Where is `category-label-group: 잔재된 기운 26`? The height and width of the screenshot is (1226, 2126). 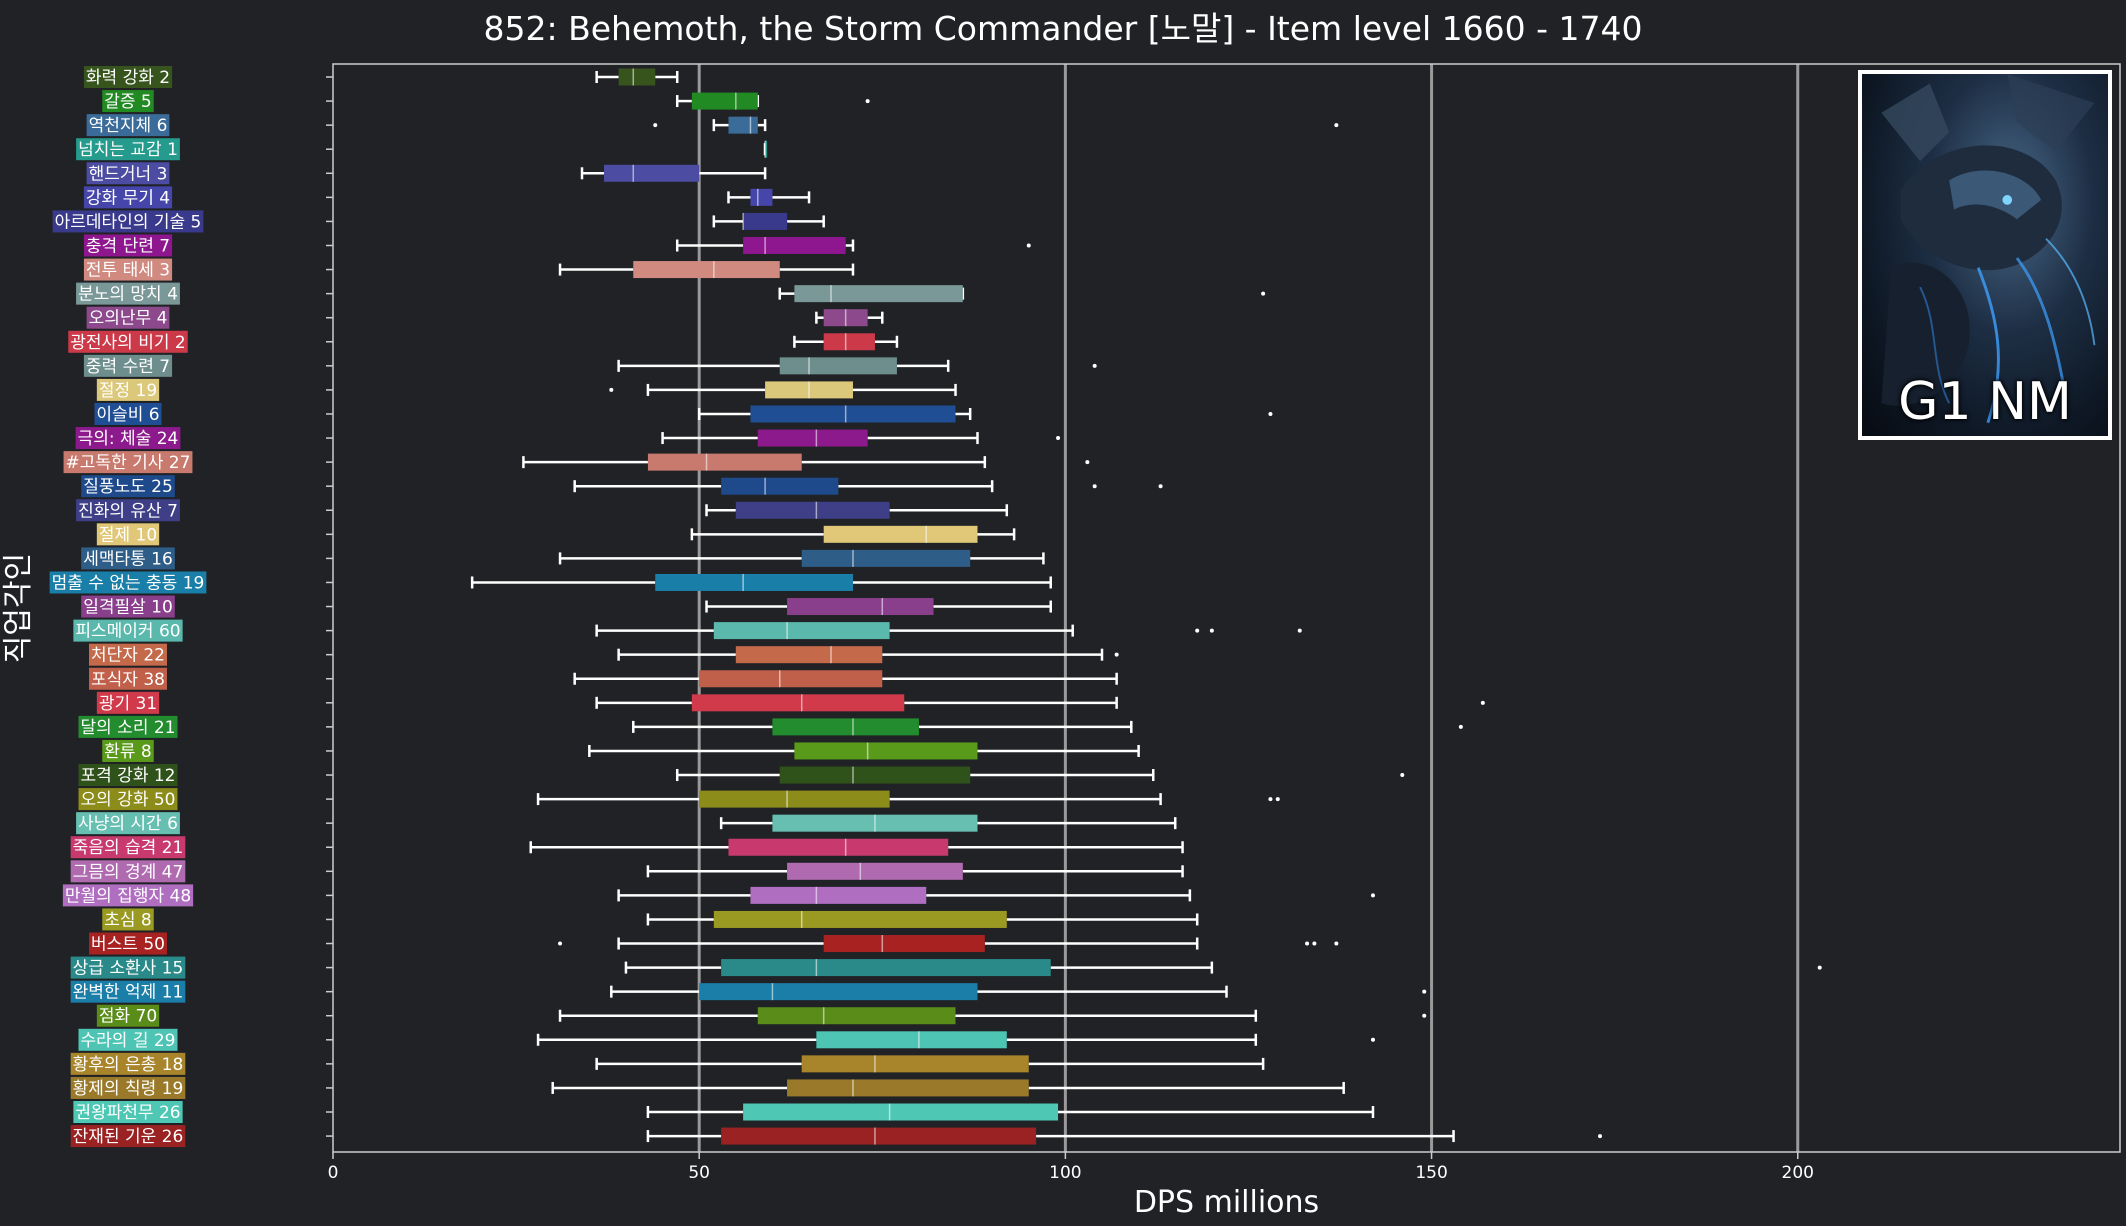 category-label-group: 잔재된 기운 26 is located at coordinates (128, 1136).